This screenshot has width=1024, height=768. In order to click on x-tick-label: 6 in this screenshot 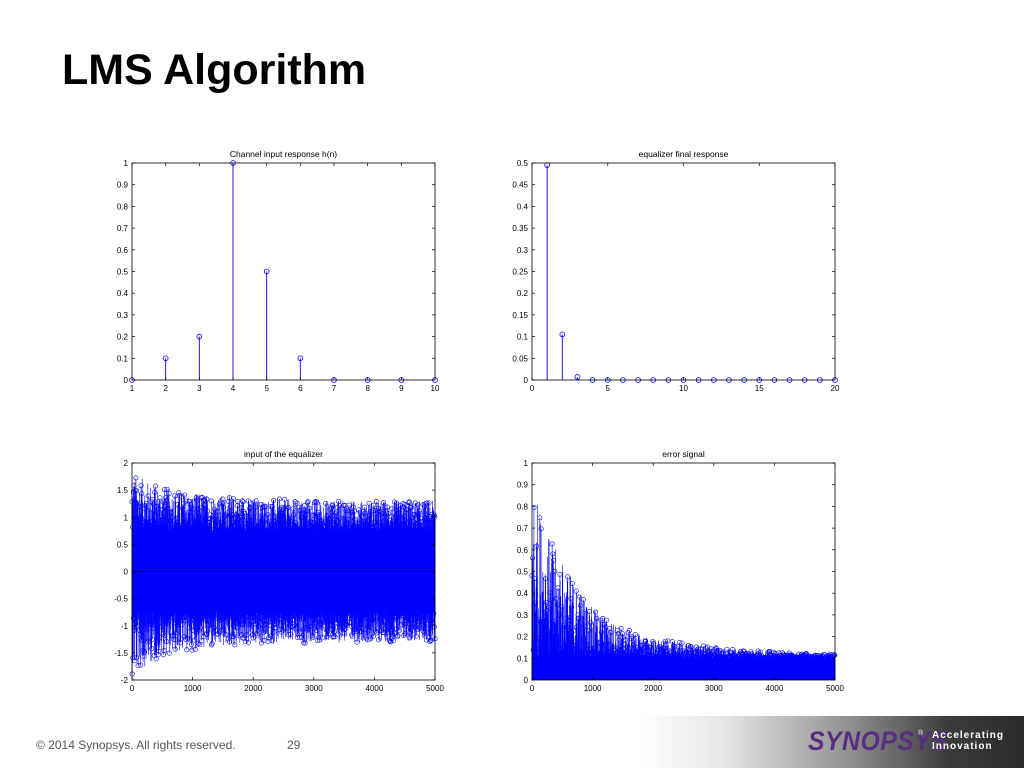, I will do `click(300, 388)`.